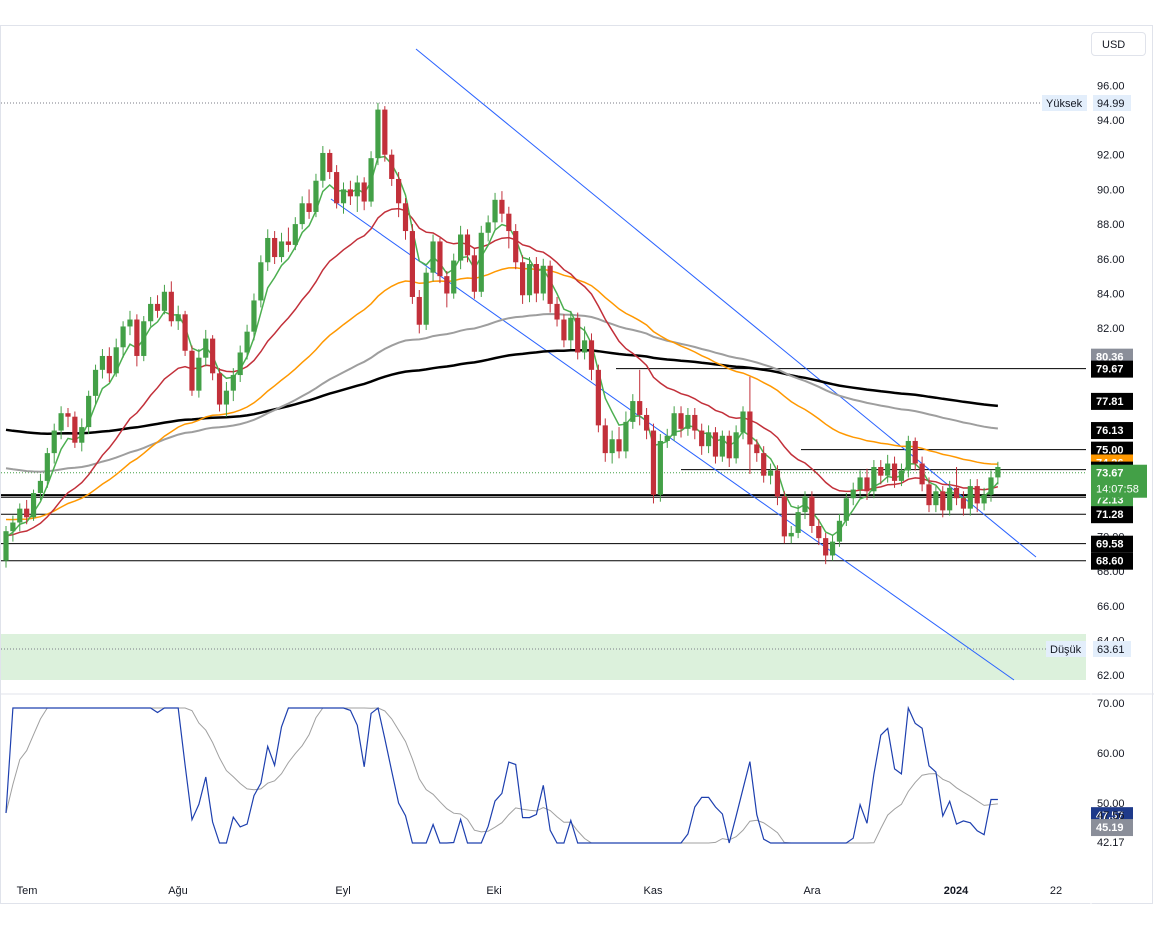 The image size is (1162, 939). What do you see at coordinates (1111, 804) in the screenshot?
I see `rsi-axis-tick: 50.00` at bounding box center [1111, 804].